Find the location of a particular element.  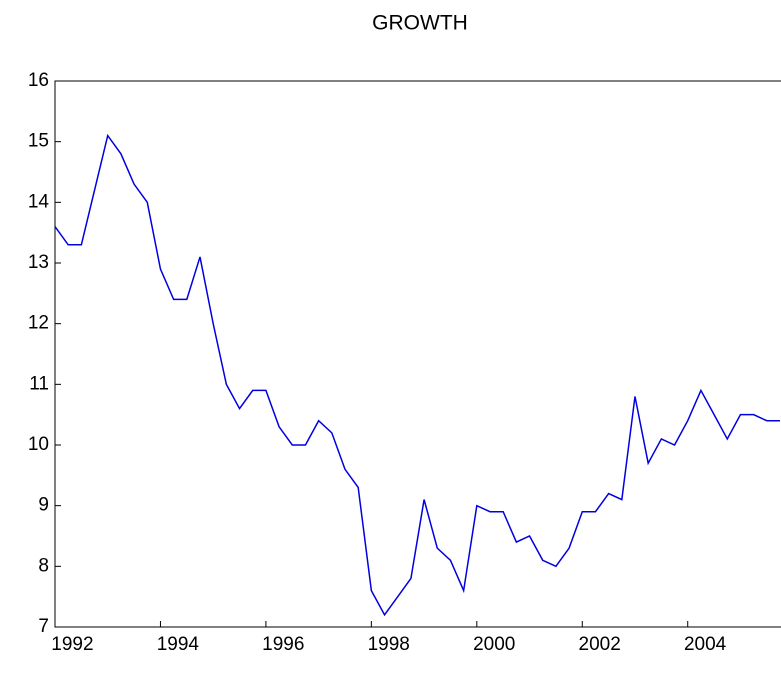

x-tick-label: 2004 is located at coordinates (705, 644).